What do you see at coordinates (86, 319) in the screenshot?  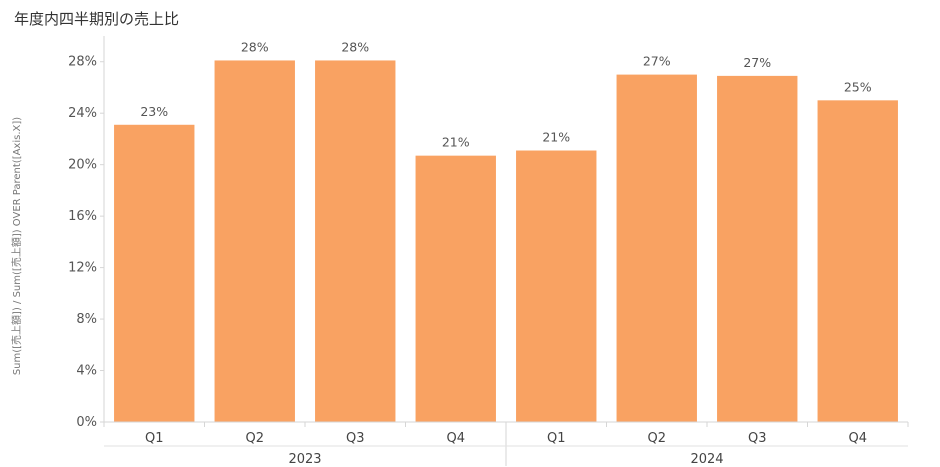 I see `y-tick-label: 8%` at bounding box center [86, 319].